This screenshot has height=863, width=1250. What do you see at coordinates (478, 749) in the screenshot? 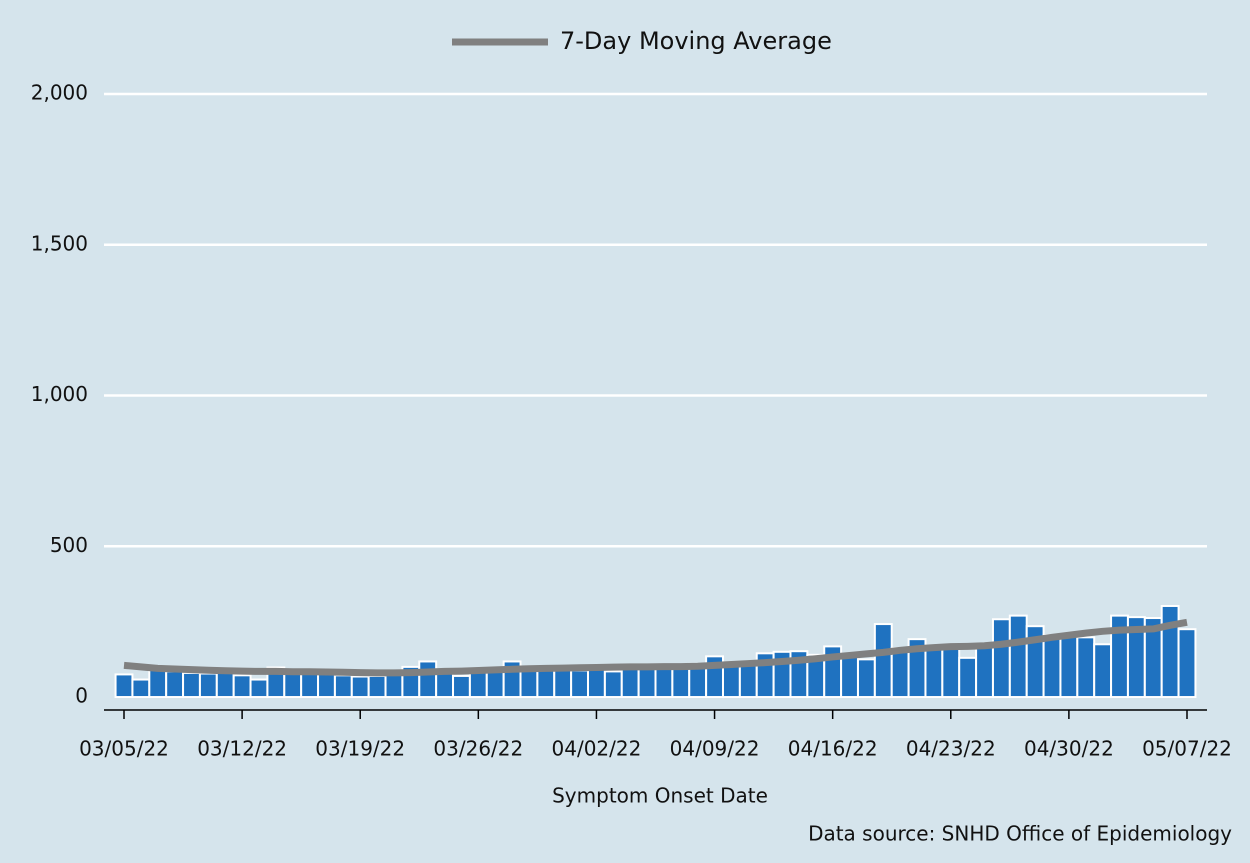
I see `x-tick-label: 03/26/22` at bounding box center [478, 749].